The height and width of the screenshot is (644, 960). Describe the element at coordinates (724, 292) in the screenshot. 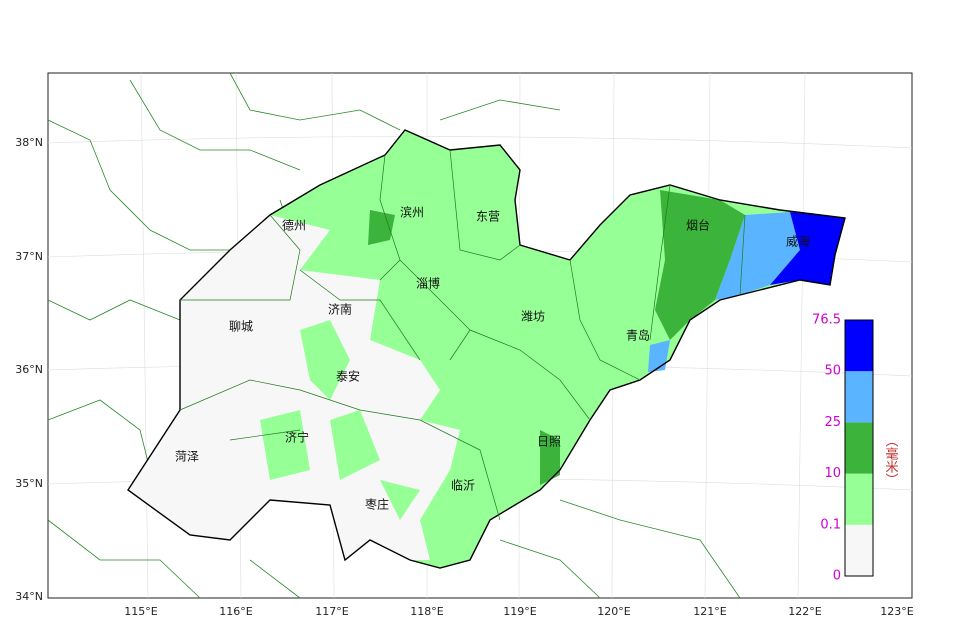

I see `heavy-rain` at that location.